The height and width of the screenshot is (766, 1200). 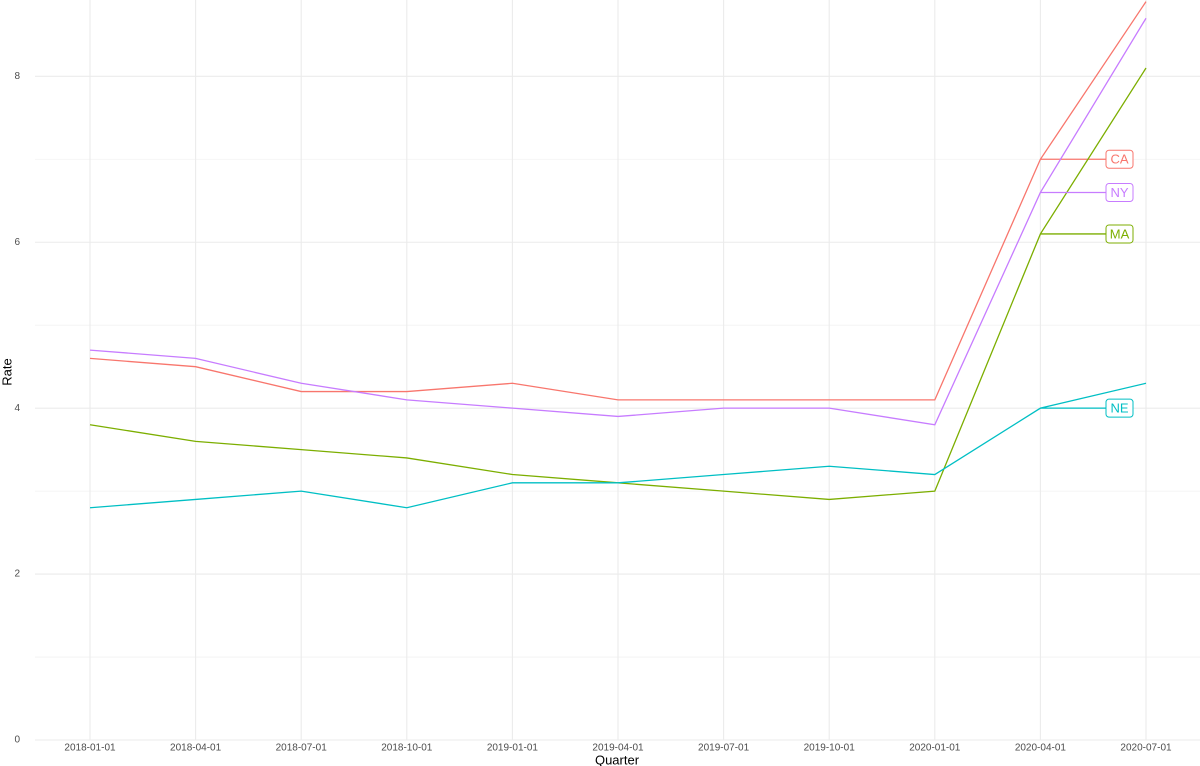 I want to click on y-tick-label: 2, so click(x=17, y=574).